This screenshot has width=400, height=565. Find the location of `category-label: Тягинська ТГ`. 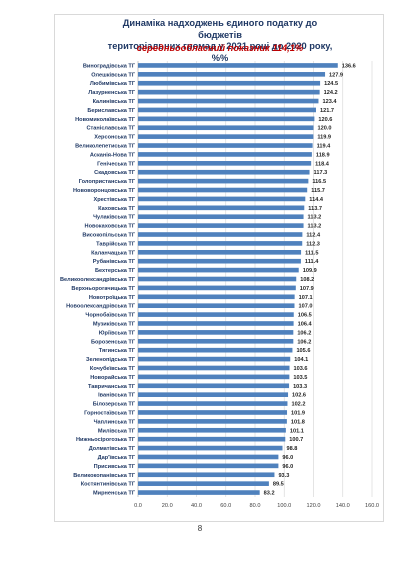

category-label: Тягинська ТГ is located at coordinates (117, 351).